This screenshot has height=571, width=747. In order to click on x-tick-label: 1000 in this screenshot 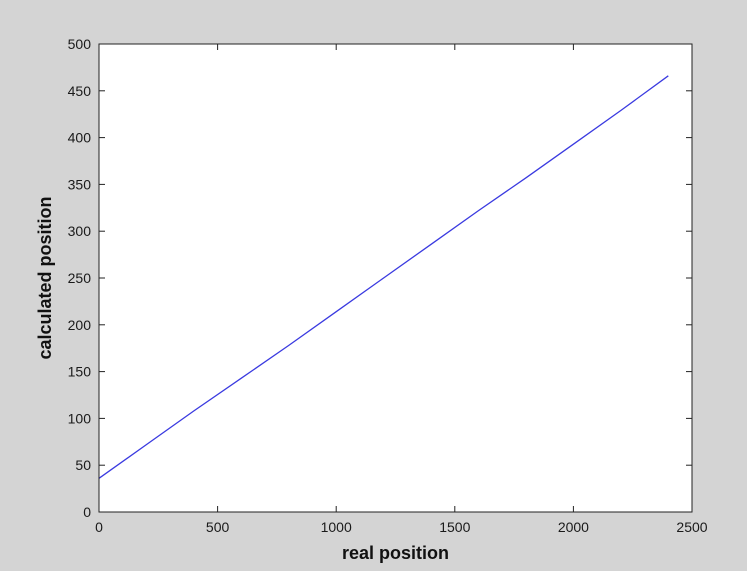, I will do `click(336, 527)`.